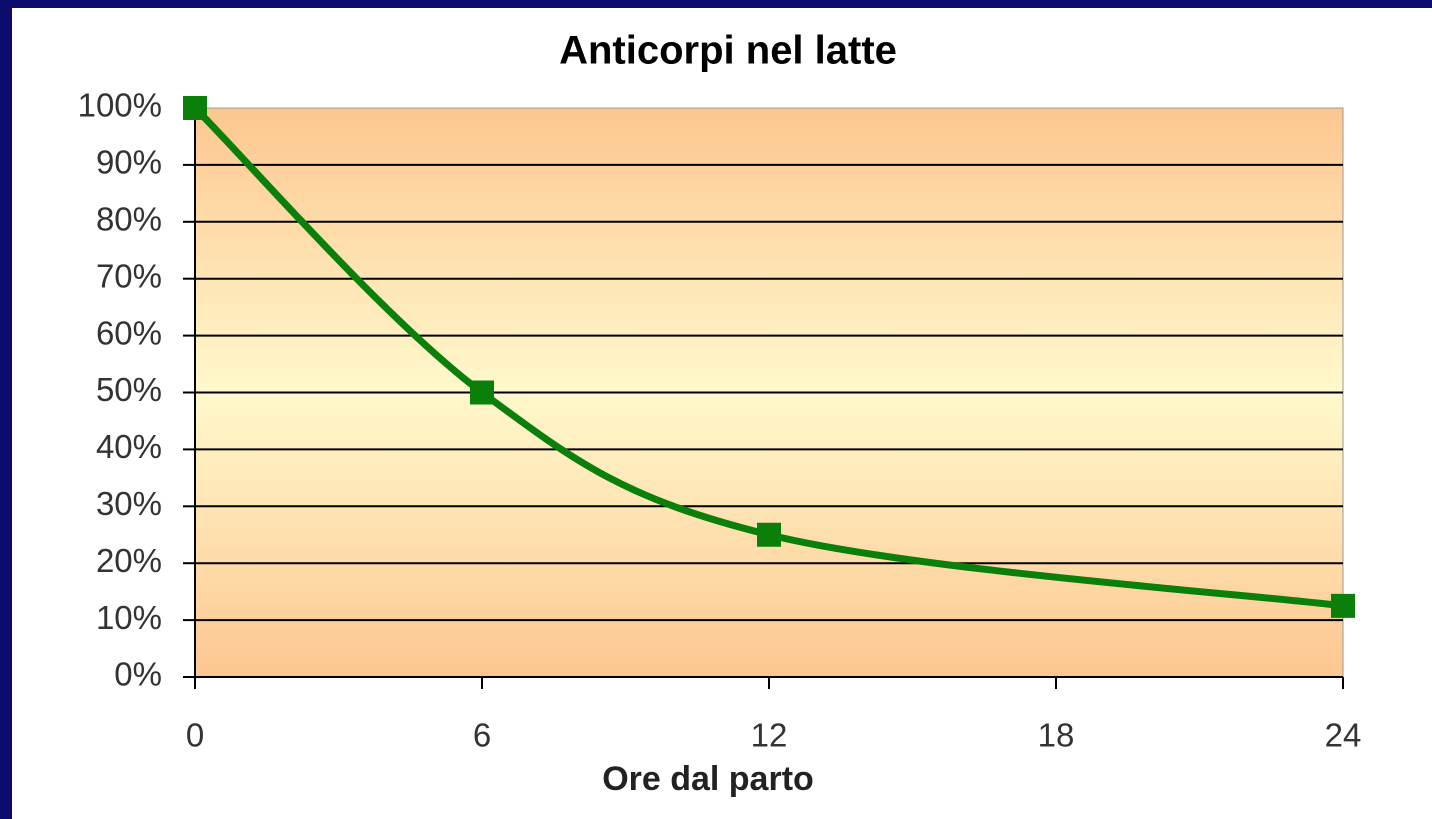 This screenshot has width=1432, height=819. What do you see at coordinates (129, 162) in the screenshot?
I see `y-tick-label: 90%` at bounding box center [129, 162].